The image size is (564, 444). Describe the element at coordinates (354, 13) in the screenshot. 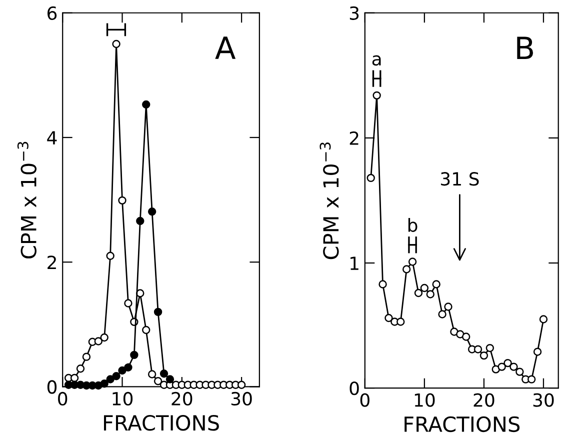

I see `y-tick-label: 3` at that location.